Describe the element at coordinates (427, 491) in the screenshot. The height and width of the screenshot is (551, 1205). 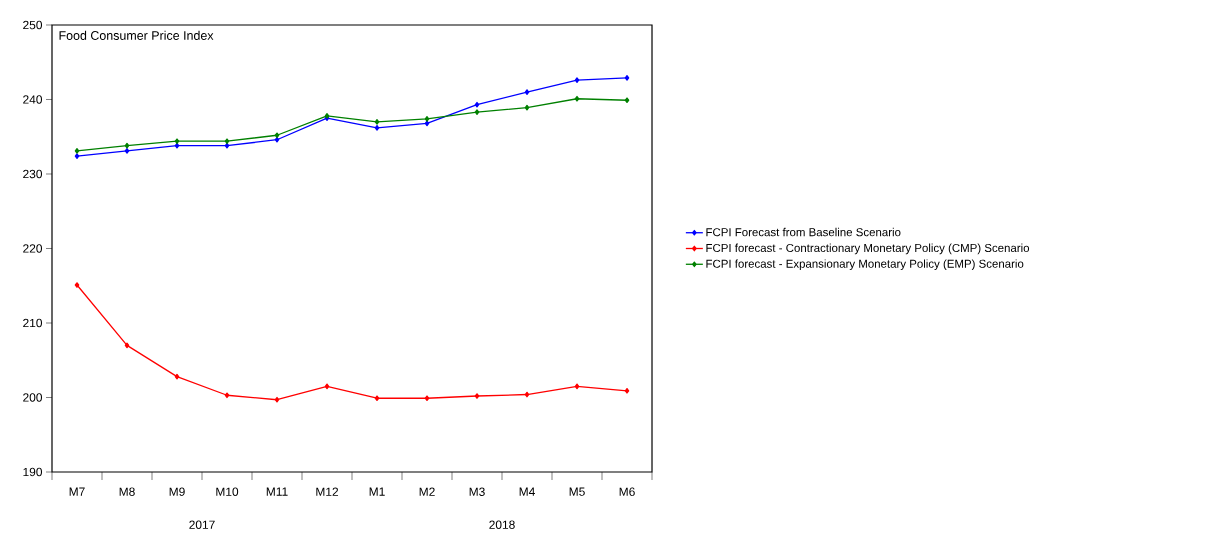
I see `x-tick-label: M2` at that location.